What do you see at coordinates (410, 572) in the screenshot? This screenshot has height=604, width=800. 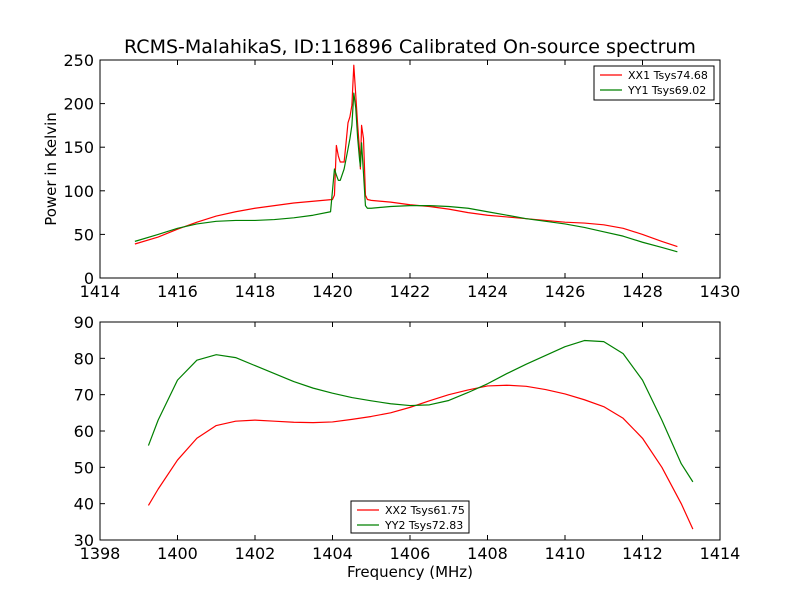 I see `x-axis-label: Frequency (MHz)` at bounding box center [410, 572].